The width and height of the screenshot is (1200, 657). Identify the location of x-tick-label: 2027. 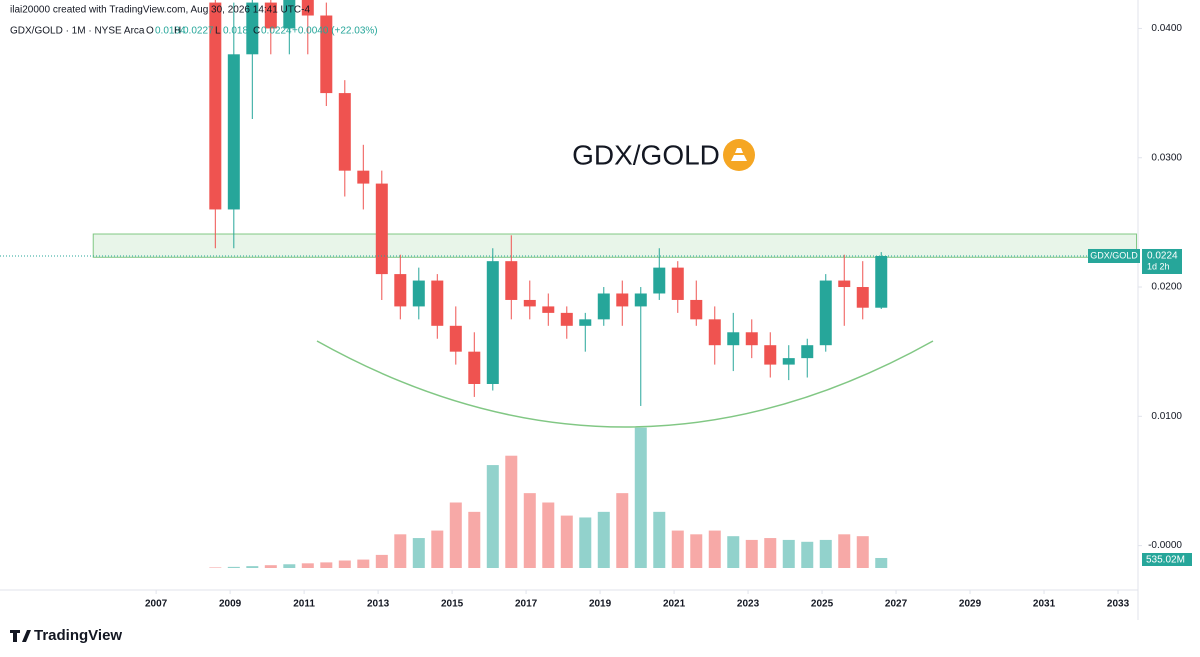
(896, 604).